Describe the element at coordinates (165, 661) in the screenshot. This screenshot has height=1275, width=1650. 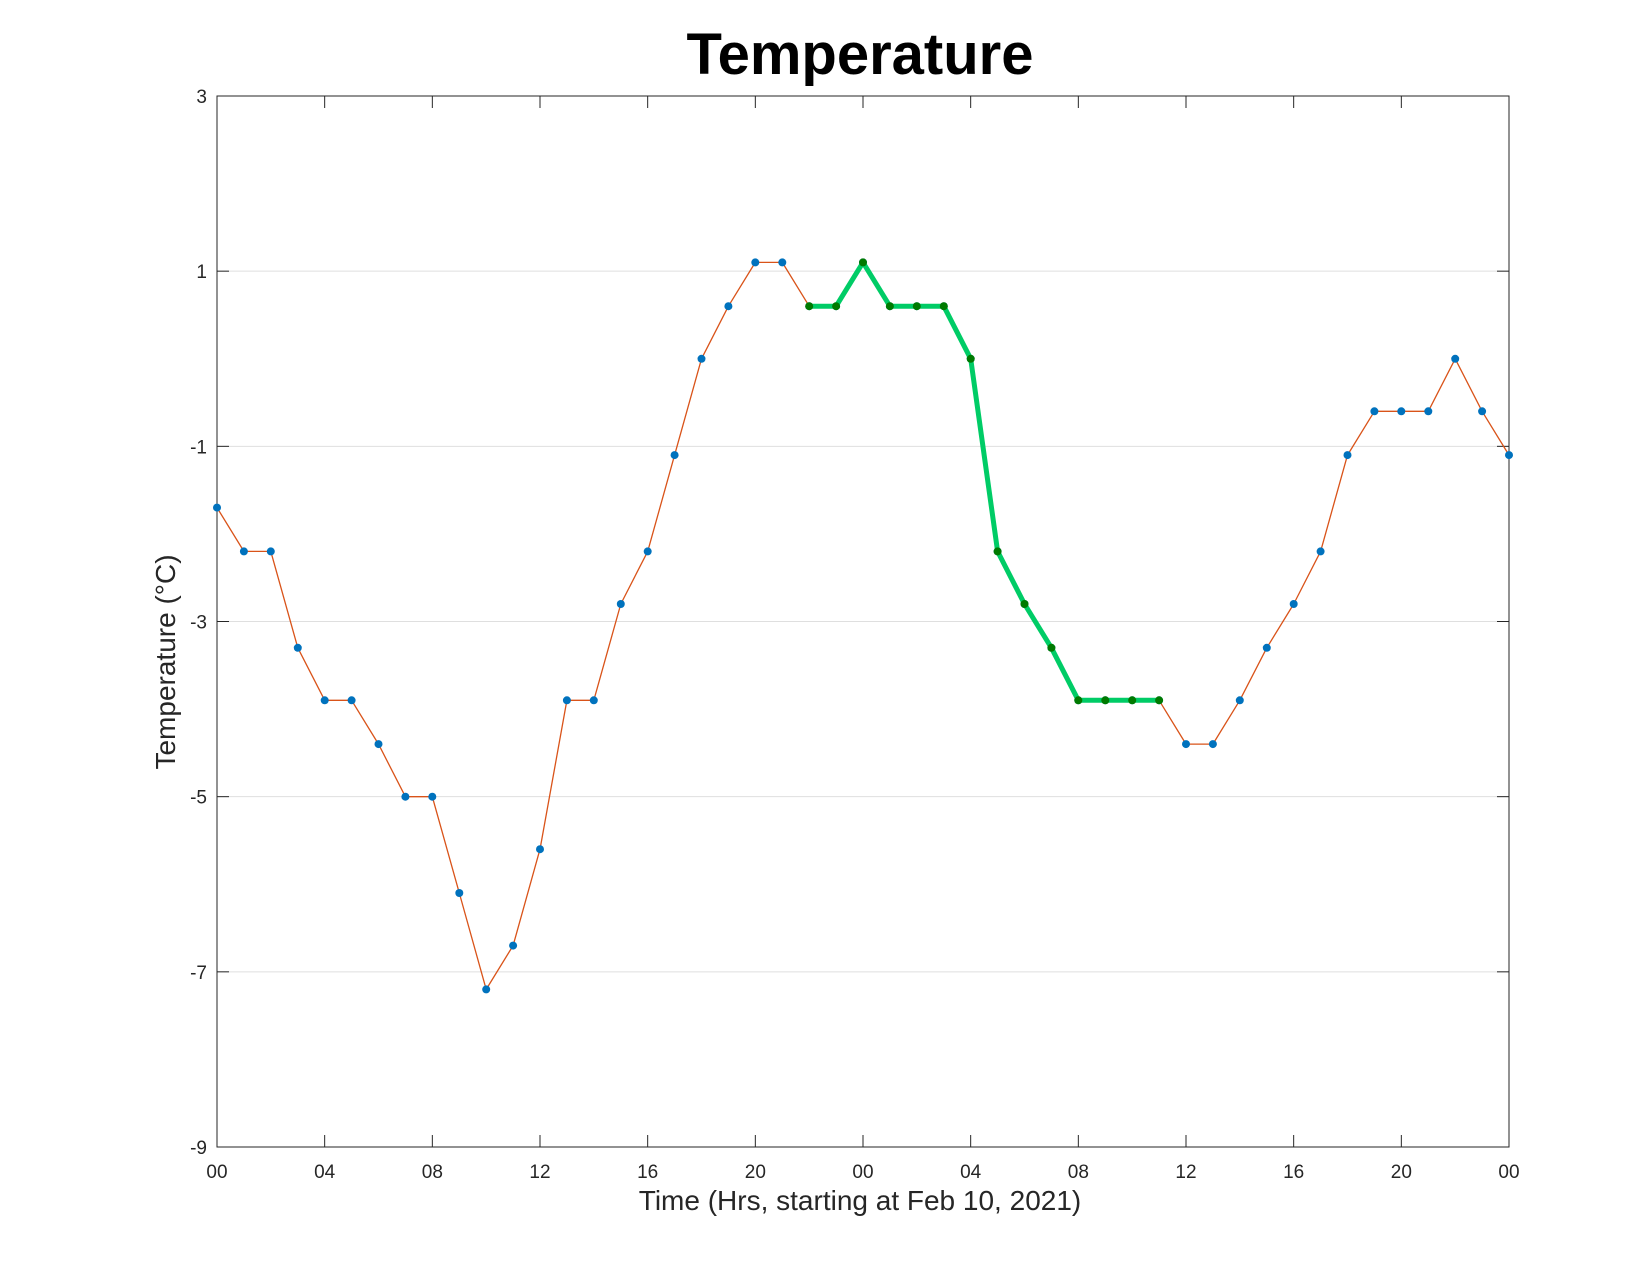
I see `y-axis-label: Temperature (°C)` at that location.